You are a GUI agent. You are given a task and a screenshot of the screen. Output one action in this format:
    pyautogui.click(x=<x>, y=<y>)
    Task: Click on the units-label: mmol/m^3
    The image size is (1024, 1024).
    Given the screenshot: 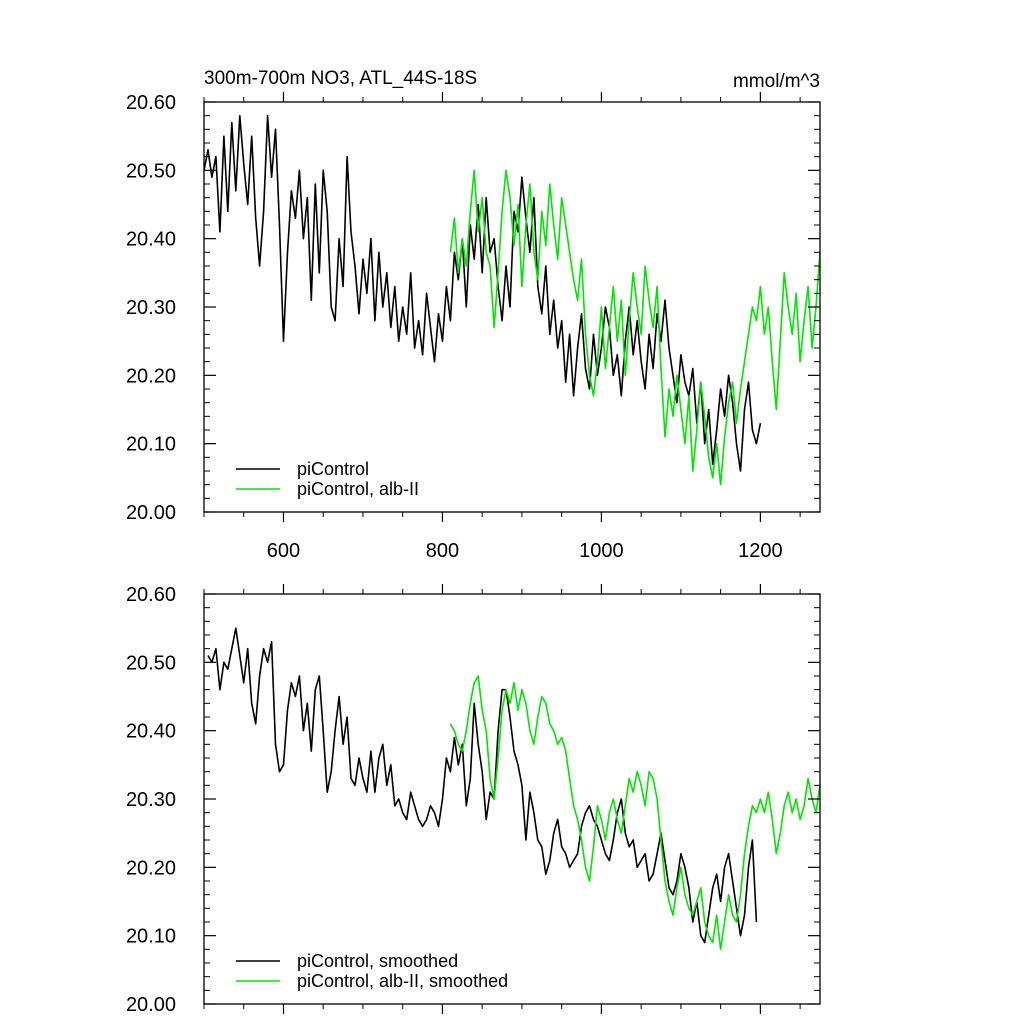 What is the action you would take?
    pyautogui.click(x=776, y=81)
    